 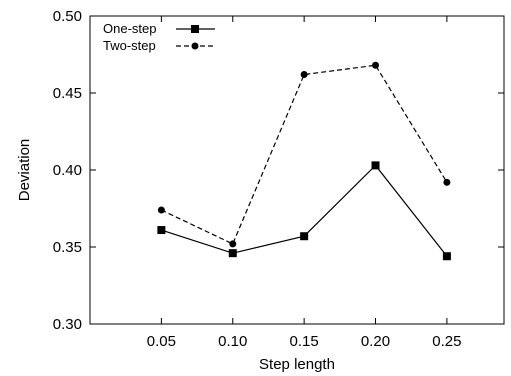 I want to click on x-tick-label: 0.25, so click(x=446, y=341).